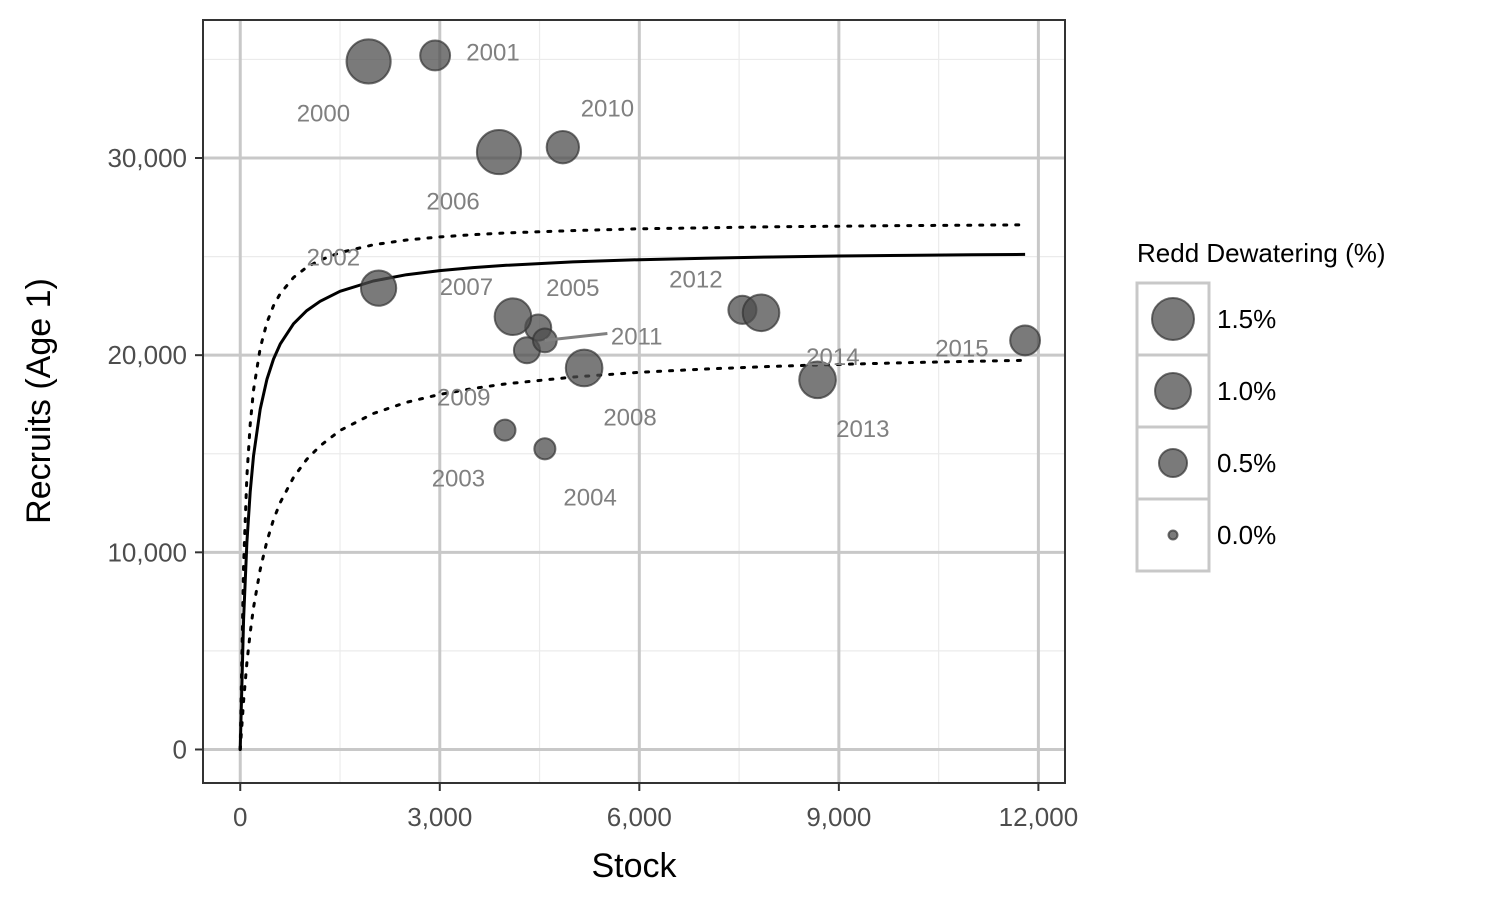  What do you see at coordinates (862, 429) in the screenshot?
I see `point-label-2013: 2013` at bounding box center [862, 429].